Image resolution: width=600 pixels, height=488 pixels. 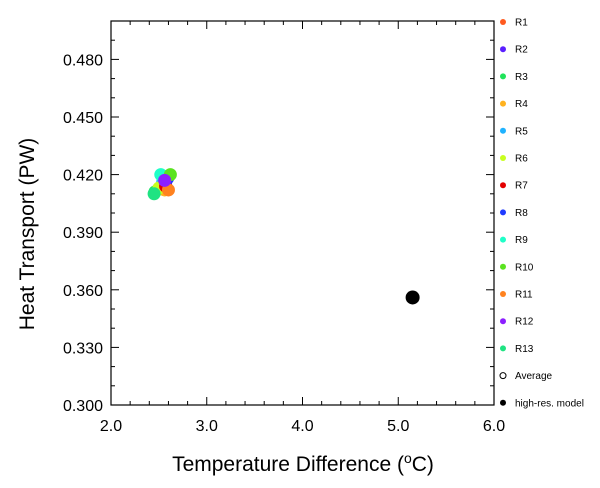 What do you see at coordinates (521, 50) in the screenshot?
I see `legend-label: R2` at bounding box center [521, 50].